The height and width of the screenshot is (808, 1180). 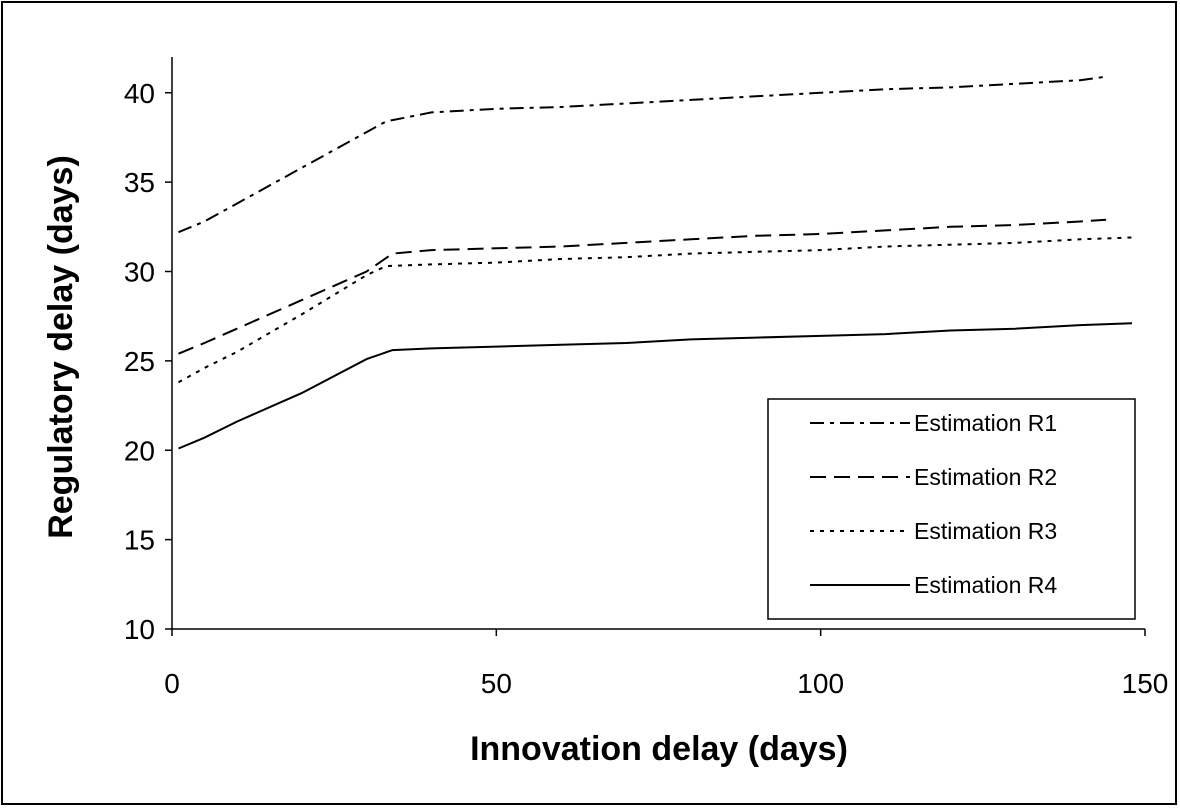 What do you see at coordinates (659, 749) in the screenshot?
I see `x-axis-title: Innovation delay (days)` at bounding box center [659, 749].